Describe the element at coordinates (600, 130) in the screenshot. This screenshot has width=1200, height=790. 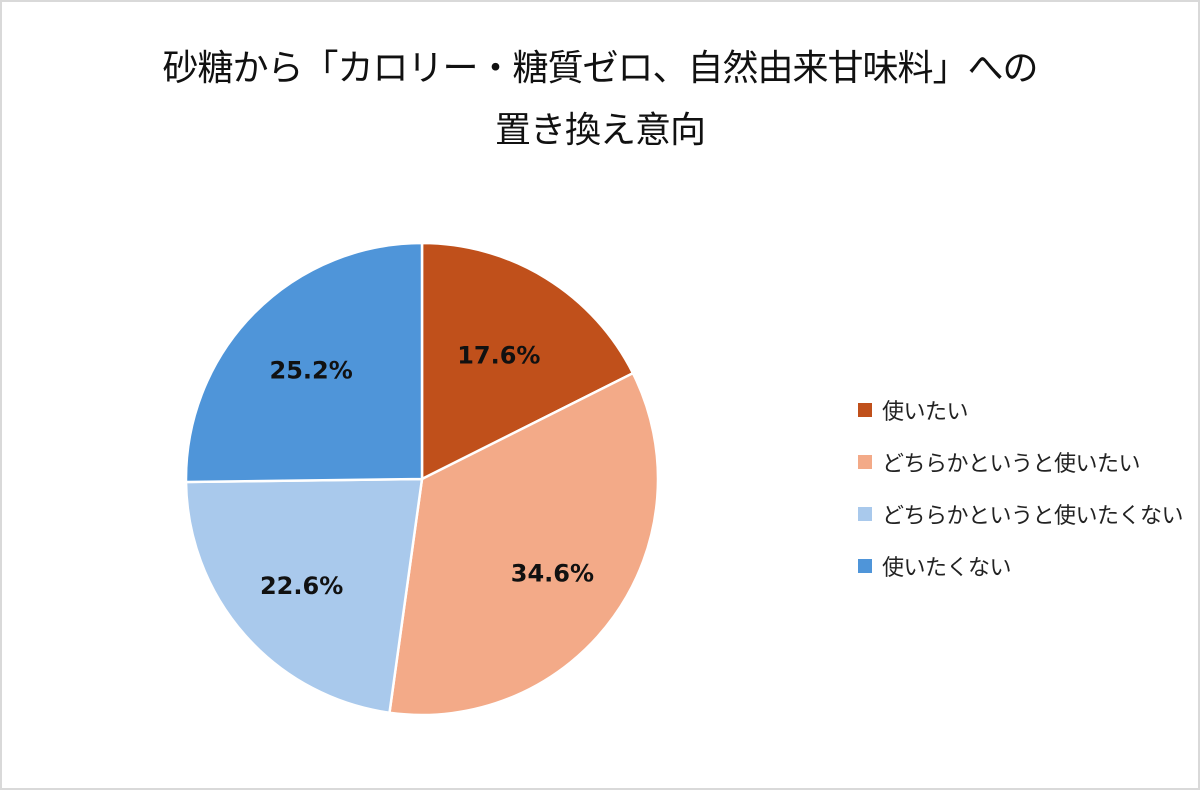
I see `chart-title-line-2: 置き換え意向` at that location.